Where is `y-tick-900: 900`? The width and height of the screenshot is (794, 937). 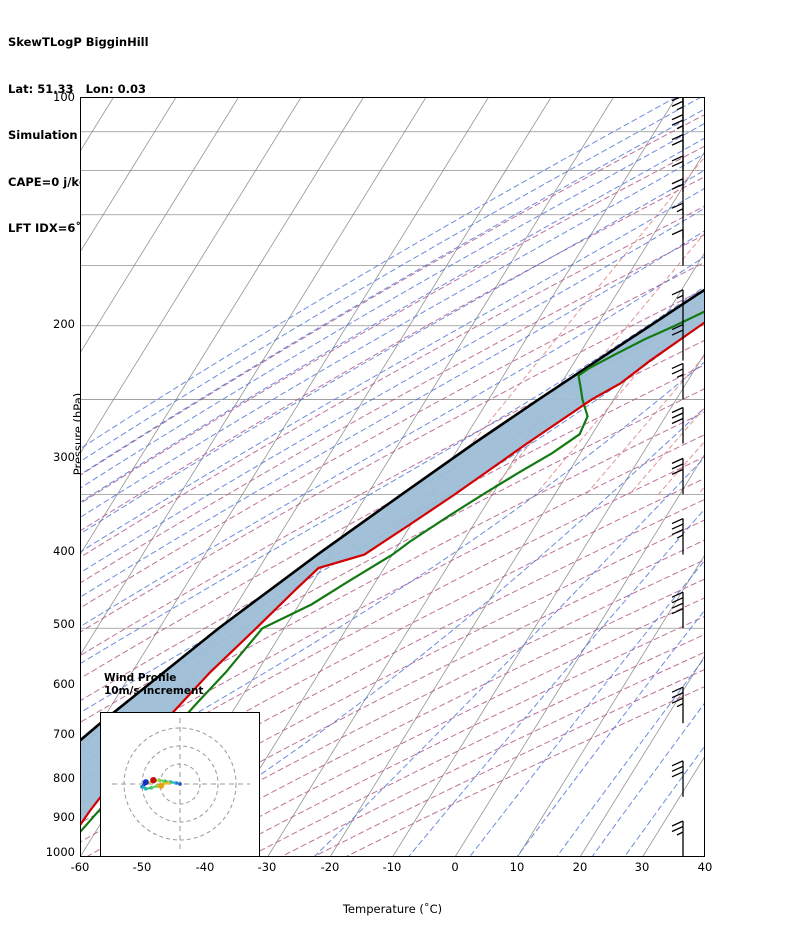 y-tick-900: 900 is located at coordinates (64, 817).